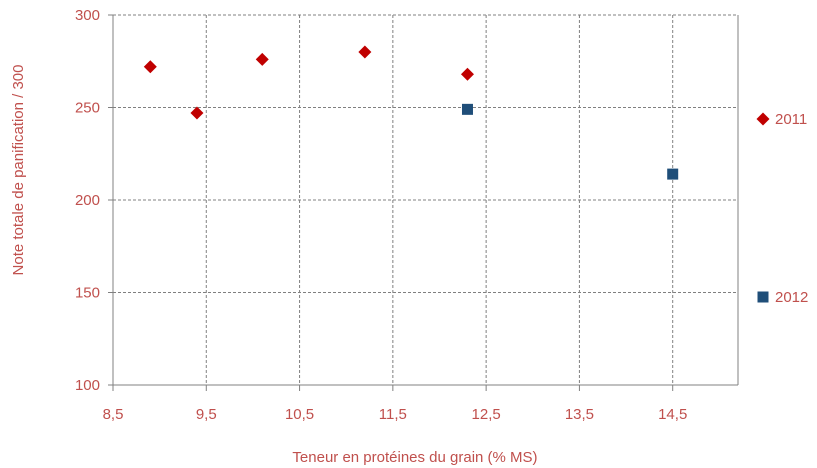 Image resolution: width=817 pixels, height=468 pixels. I want to click on x-tick-label: 13,5, so click(579, 414).